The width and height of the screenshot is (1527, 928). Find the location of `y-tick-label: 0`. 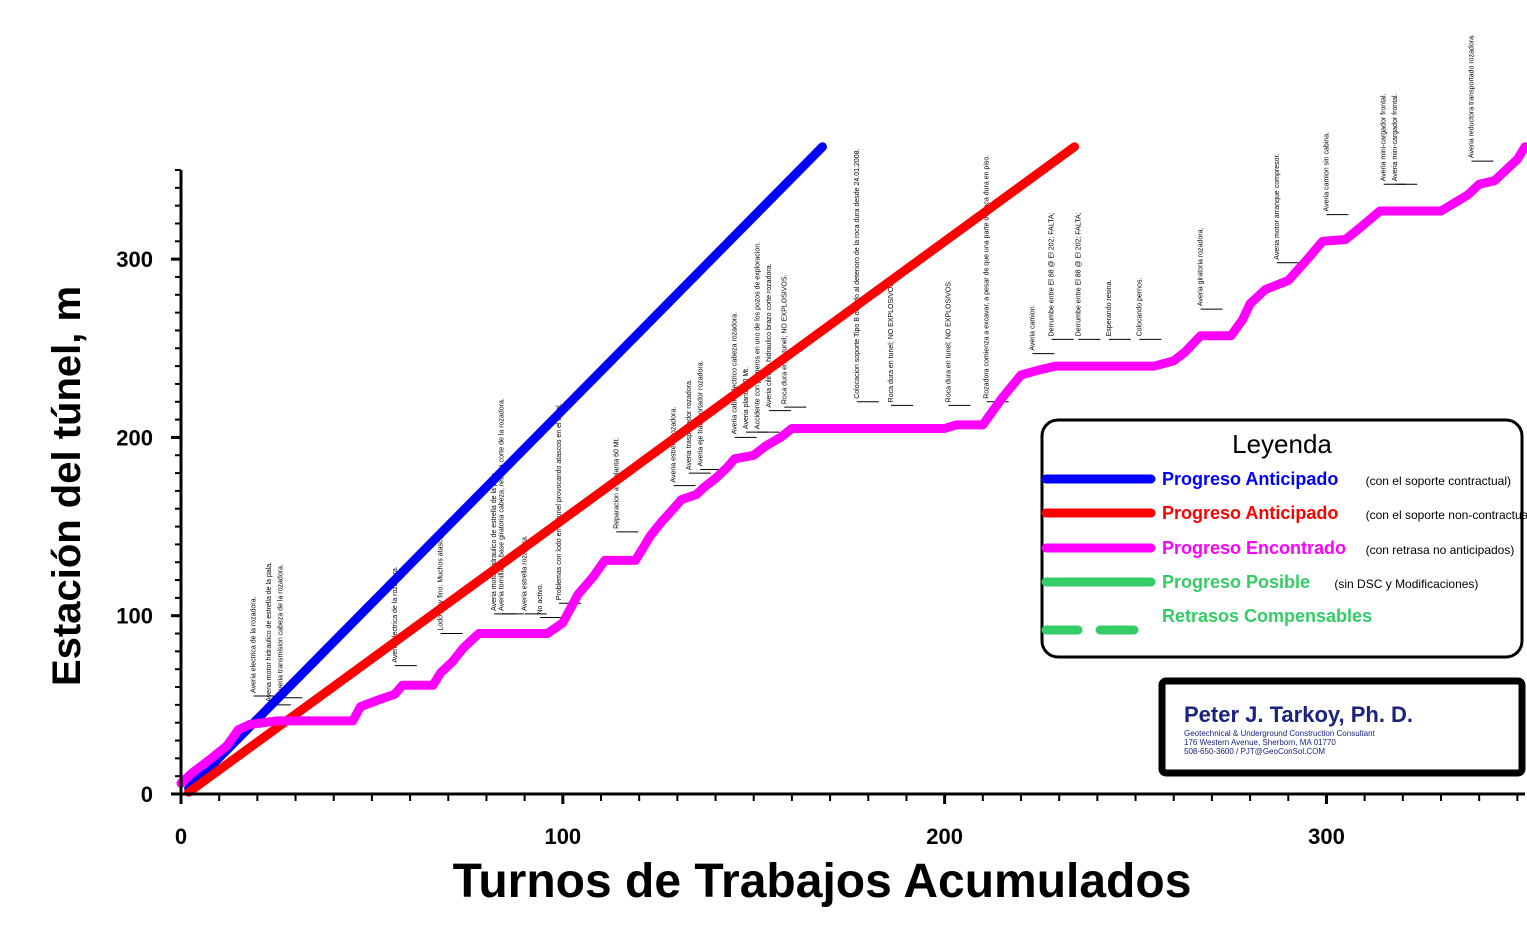

y-tick-label: 0 is located at coordinates (147, 794).